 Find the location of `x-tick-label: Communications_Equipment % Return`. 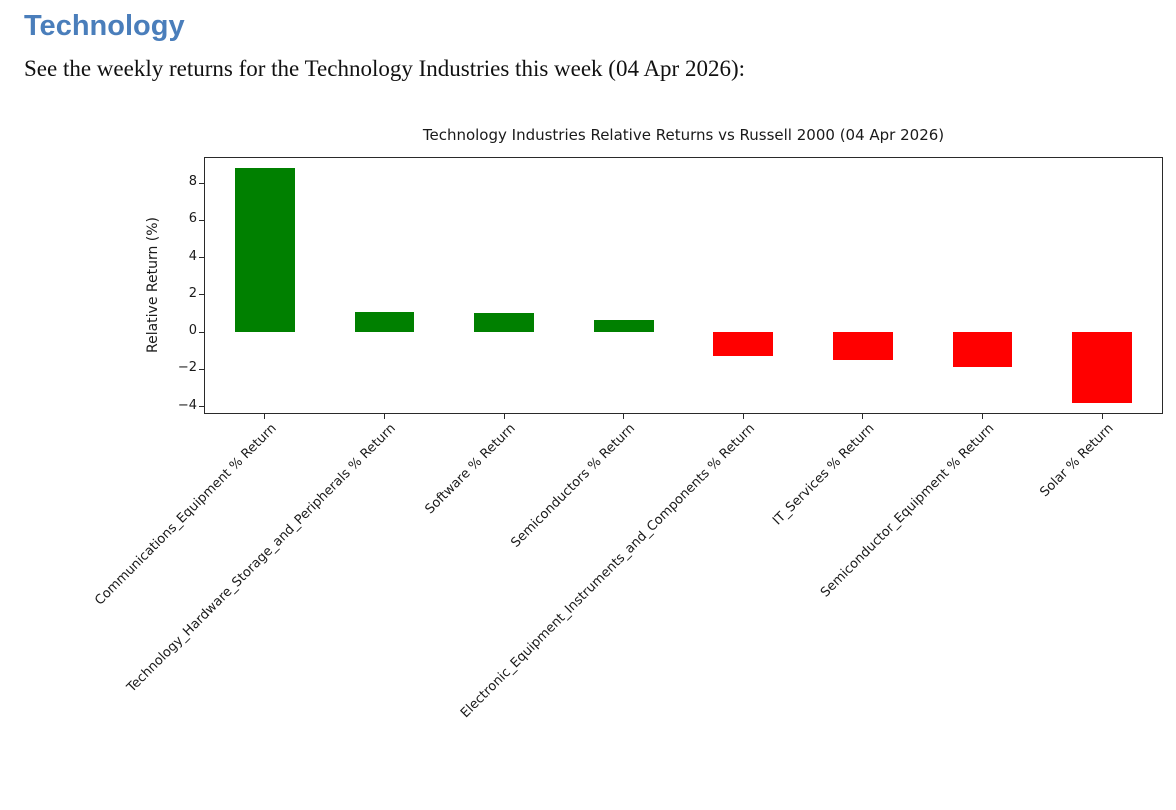

x-tick-label: Communications_Equipment % Return is located at coordinates (185, 515).